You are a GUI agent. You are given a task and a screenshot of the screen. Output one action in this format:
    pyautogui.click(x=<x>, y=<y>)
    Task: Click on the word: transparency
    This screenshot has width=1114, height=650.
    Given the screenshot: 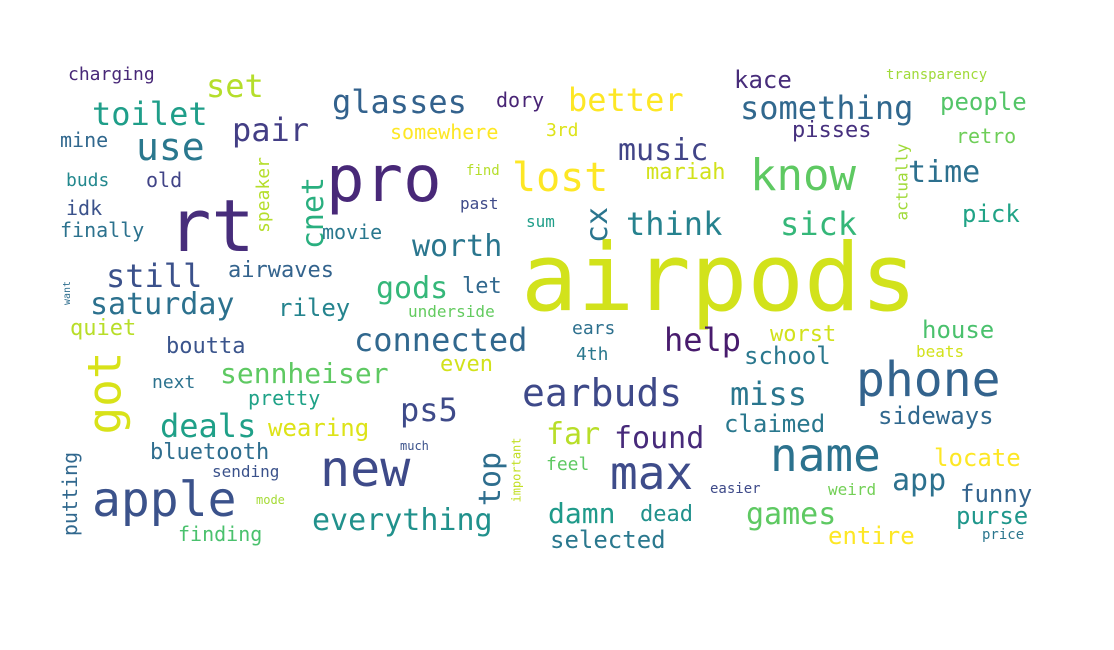 What is the action you would take?
    pyautogui.click(x=937, y=75)
    